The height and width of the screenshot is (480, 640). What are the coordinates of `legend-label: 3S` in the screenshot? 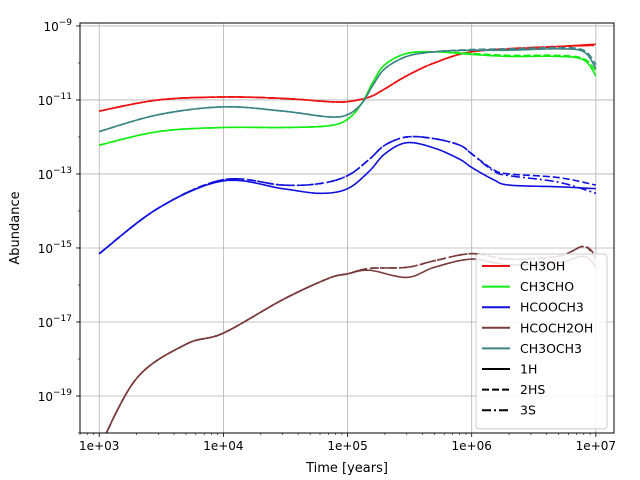 It's located at (528, 410).